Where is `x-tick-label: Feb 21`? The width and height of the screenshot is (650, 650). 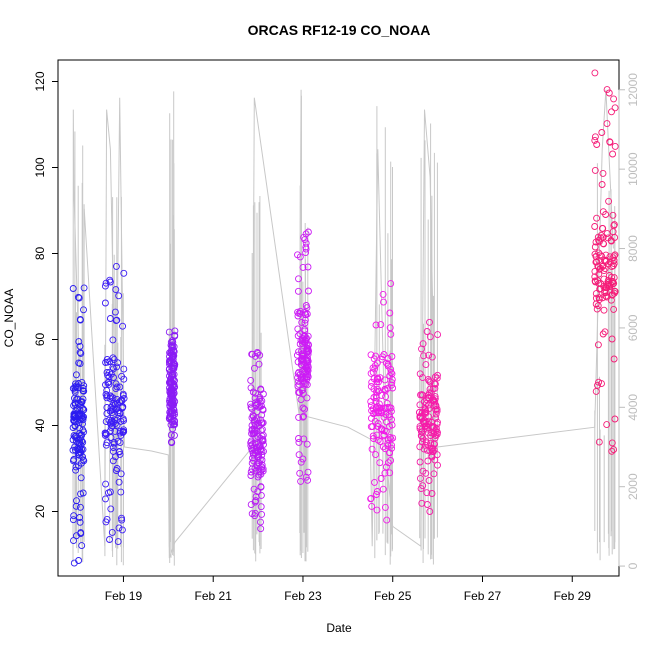 x-tick-label: Feb 21 is located at coordinates (214, 596).